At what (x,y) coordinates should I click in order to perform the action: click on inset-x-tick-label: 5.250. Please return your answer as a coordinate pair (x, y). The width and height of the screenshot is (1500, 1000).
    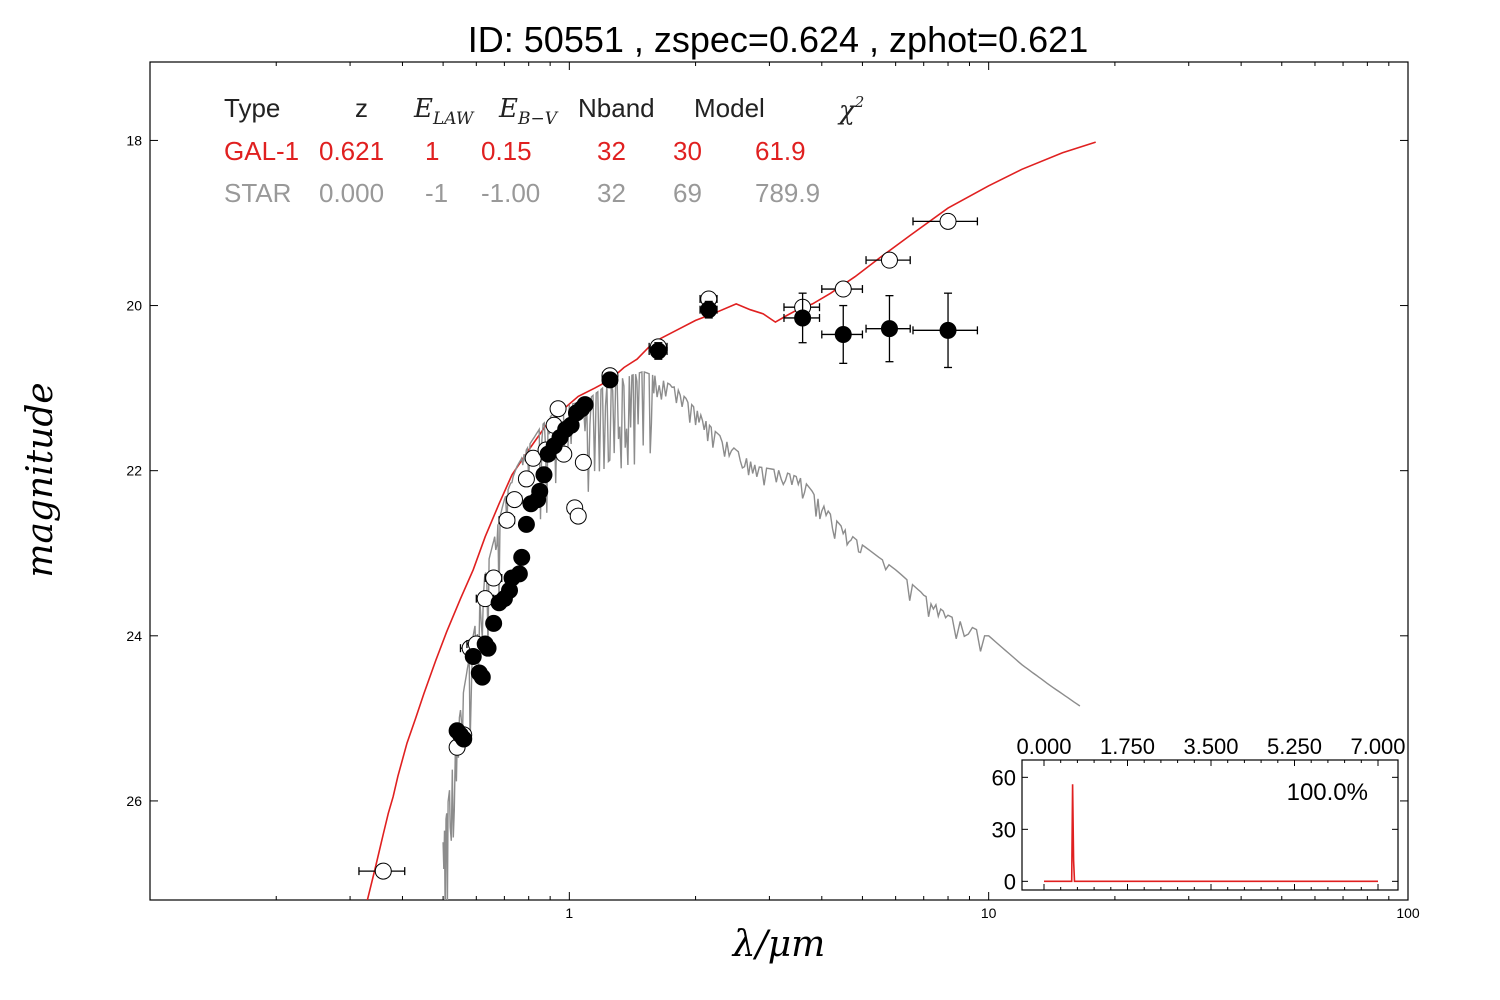
    Looking at the image, I should click on (1294, 746).